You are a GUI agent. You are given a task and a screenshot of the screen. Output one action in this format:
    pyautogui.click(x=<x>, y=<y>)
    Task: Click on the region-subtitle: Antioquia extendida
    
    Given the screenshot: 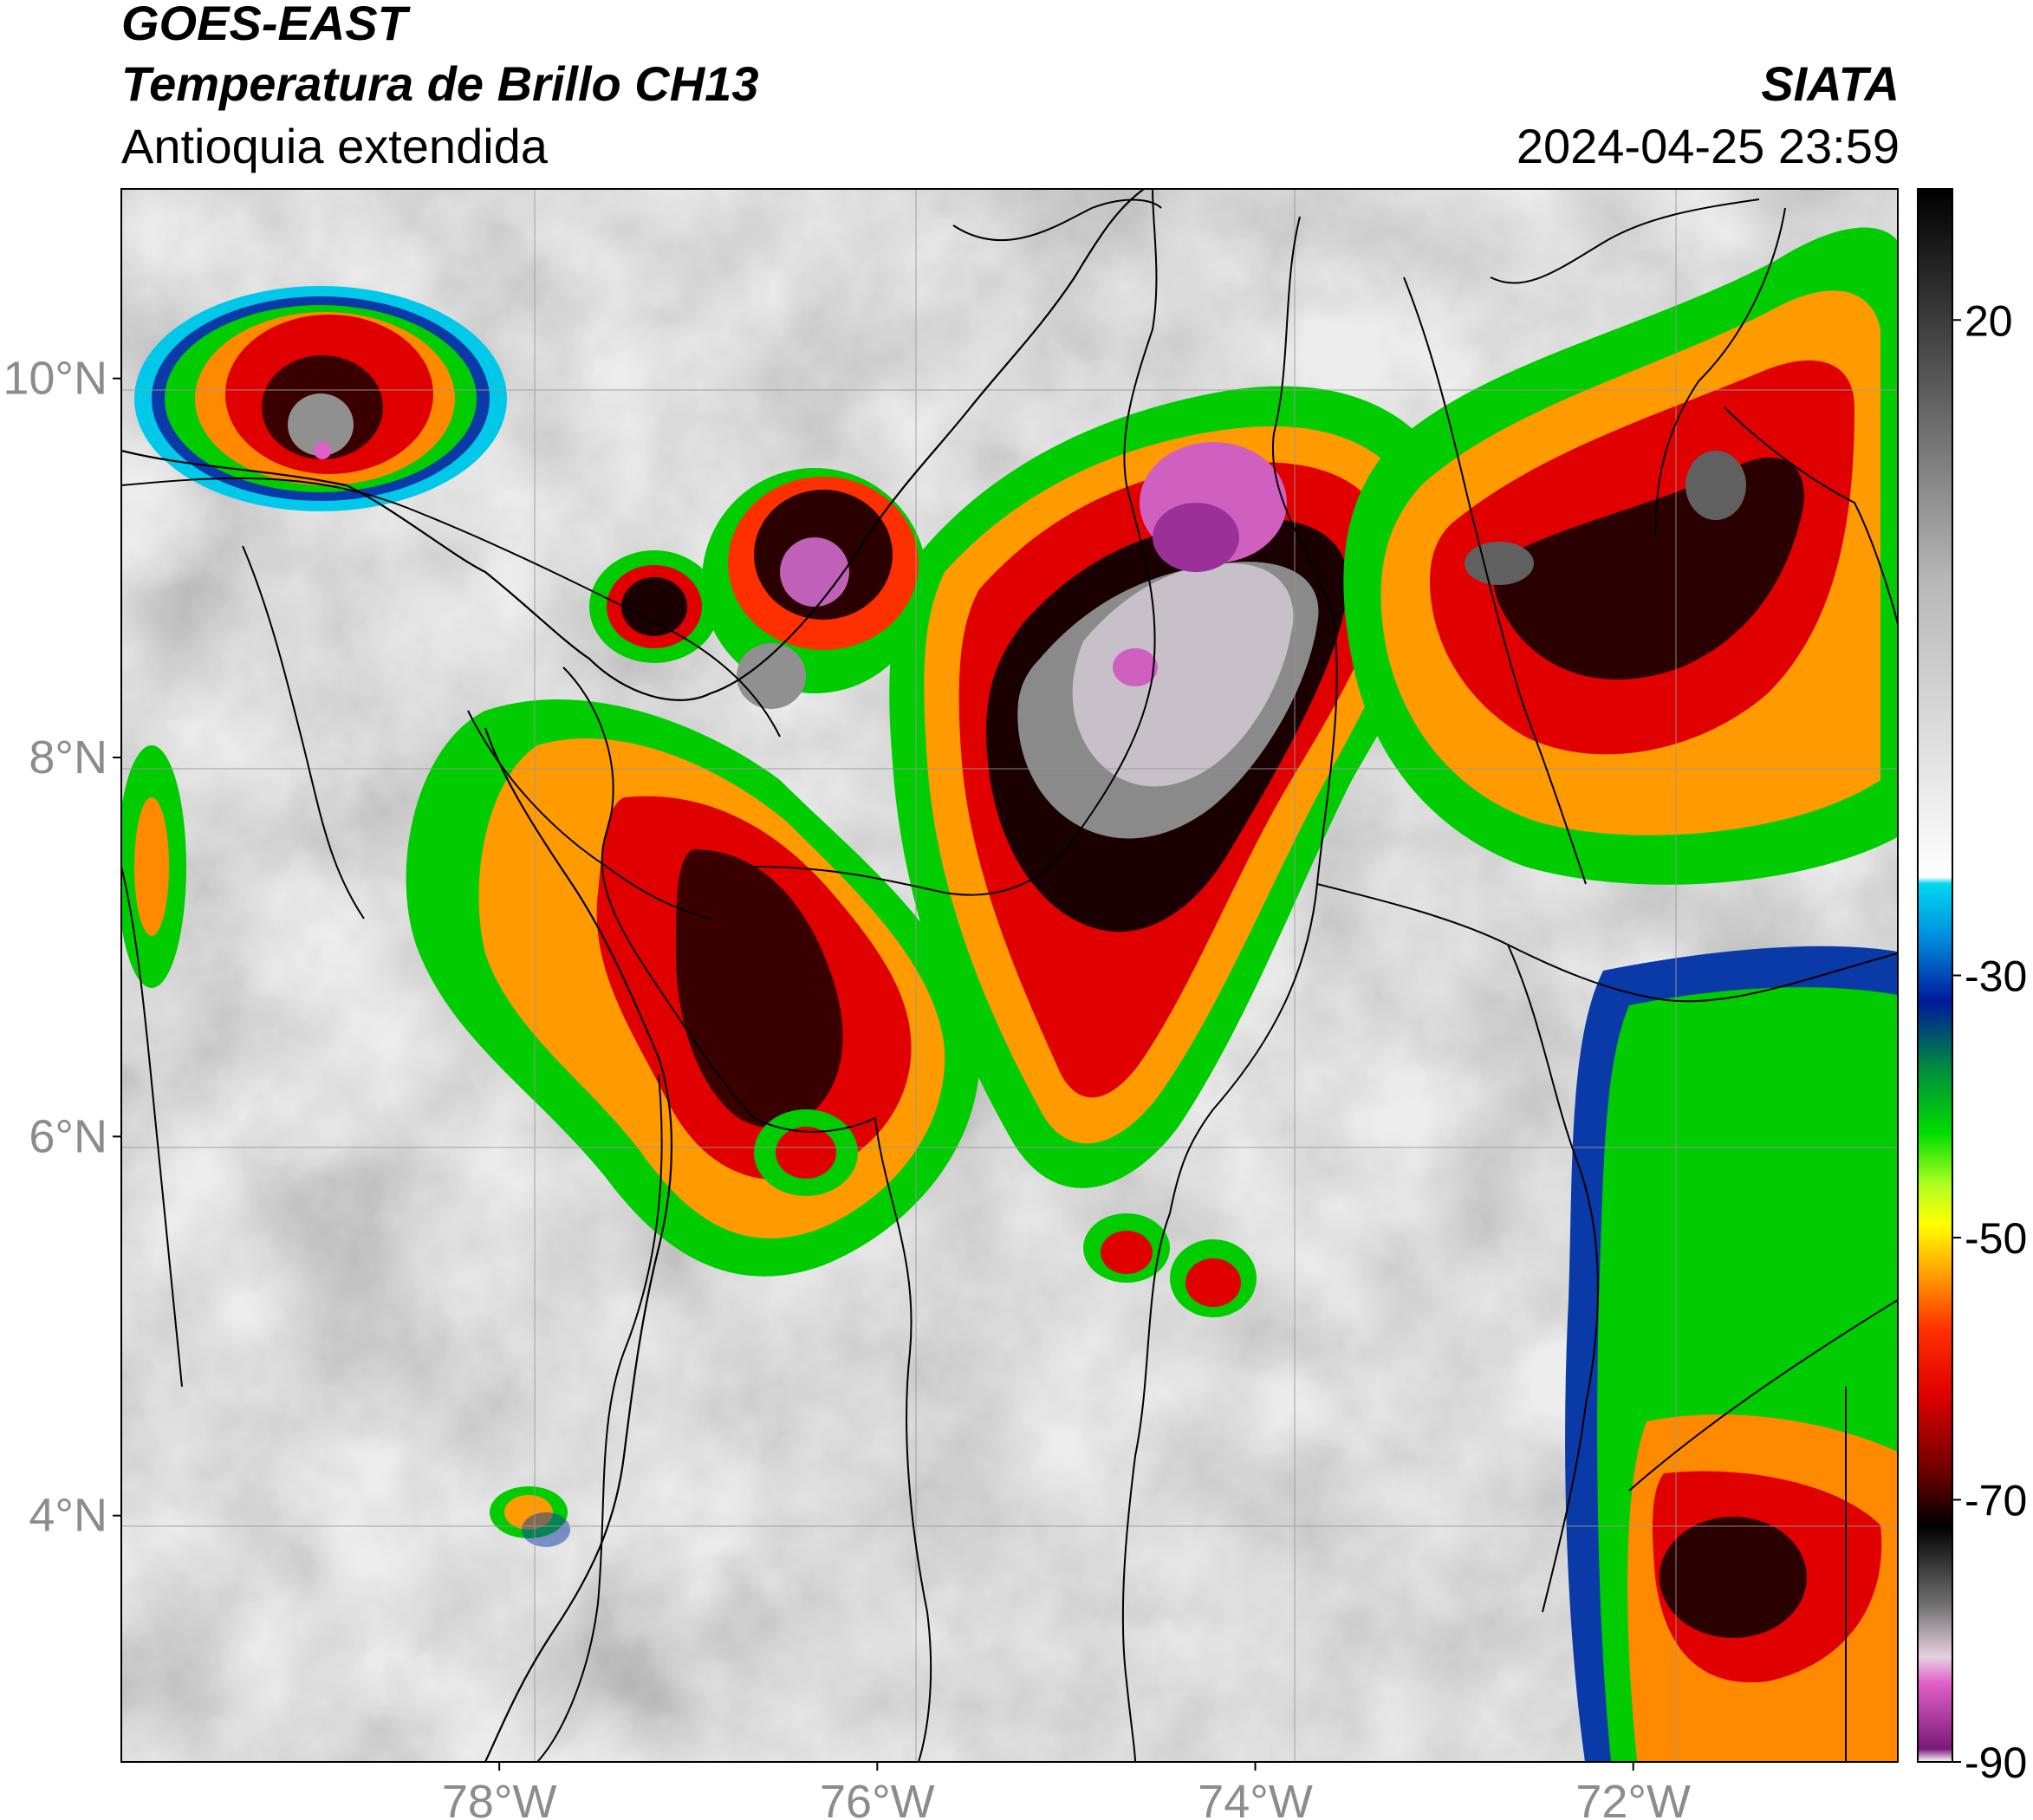 What is the action you would take?
    pyautogui.click(x=334, y=146)
    